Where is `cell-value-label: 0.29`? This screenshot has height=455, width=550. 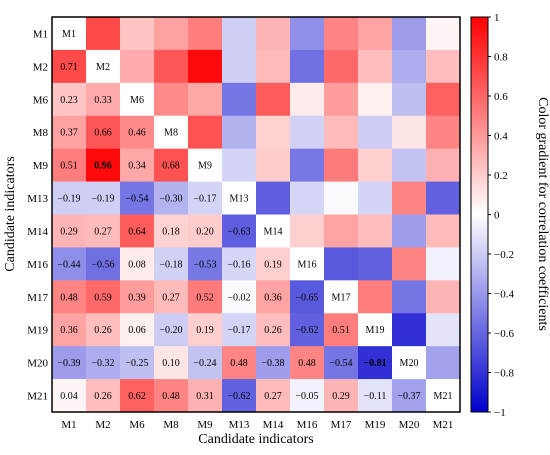
cell-value-label: 0.29 is located at coordinates (69, 231).